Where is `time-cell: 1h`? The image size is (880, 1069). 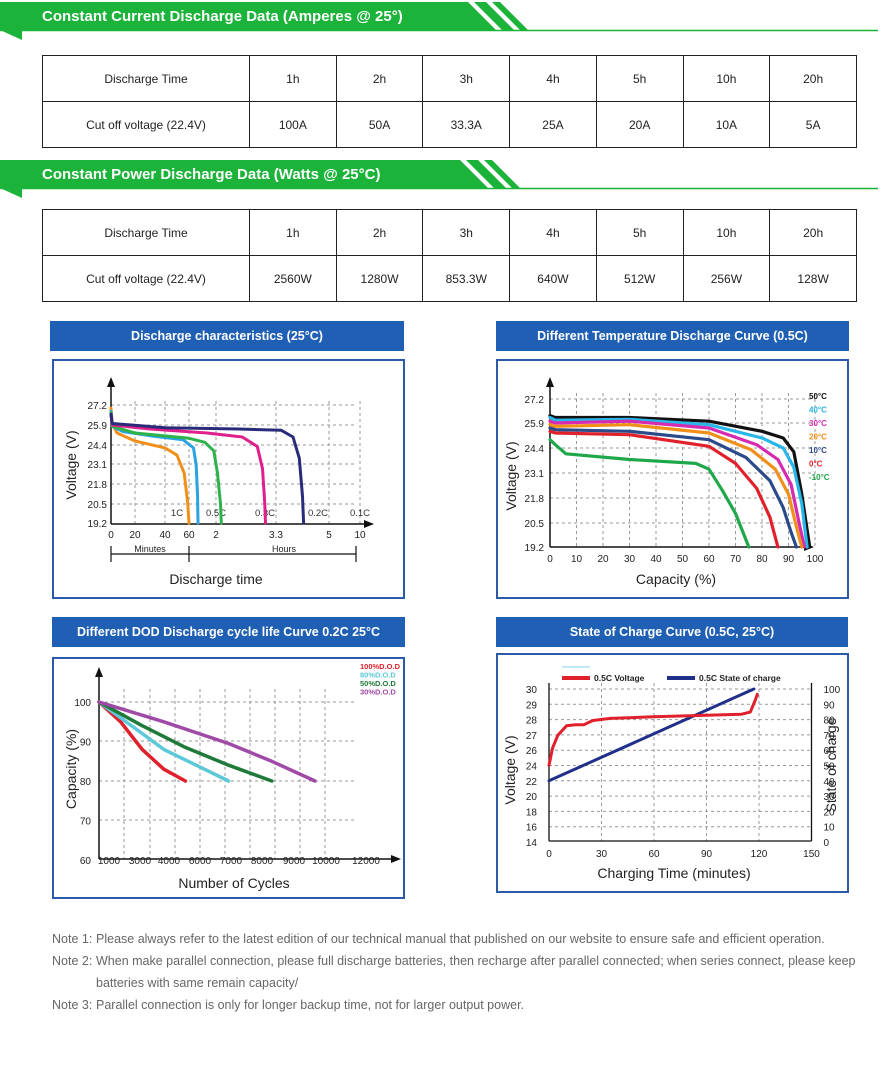
time-cell: 1h is located at coordinates (293, 78).